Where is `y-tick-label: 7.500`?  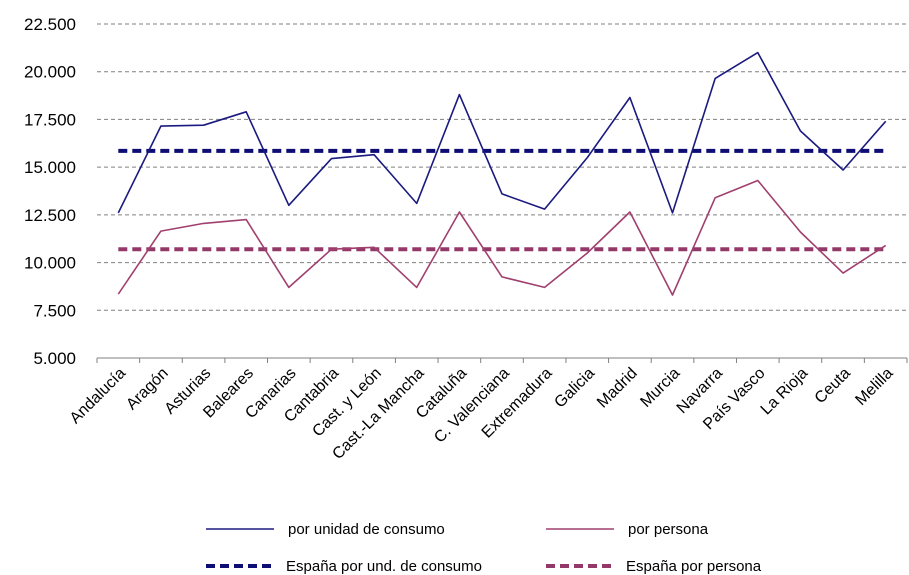
y-tick-label: 7.500 is located at coordinates (54, 310).